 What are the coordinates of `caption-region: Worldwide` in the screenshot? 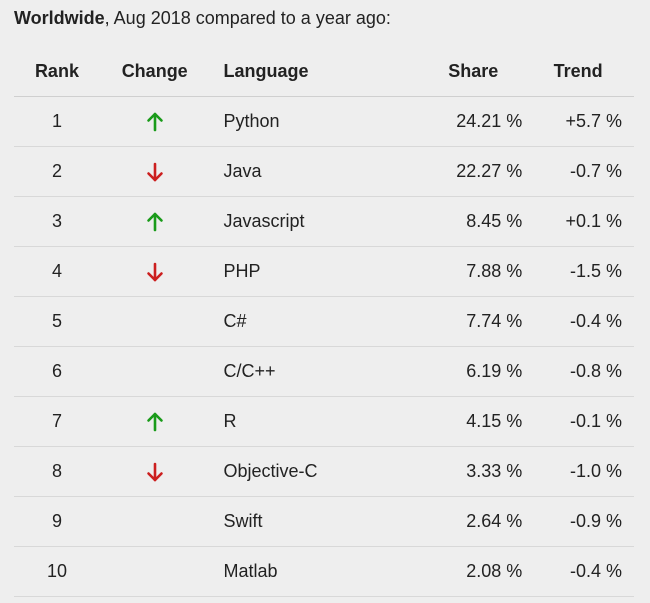 It's located at (59, 18).